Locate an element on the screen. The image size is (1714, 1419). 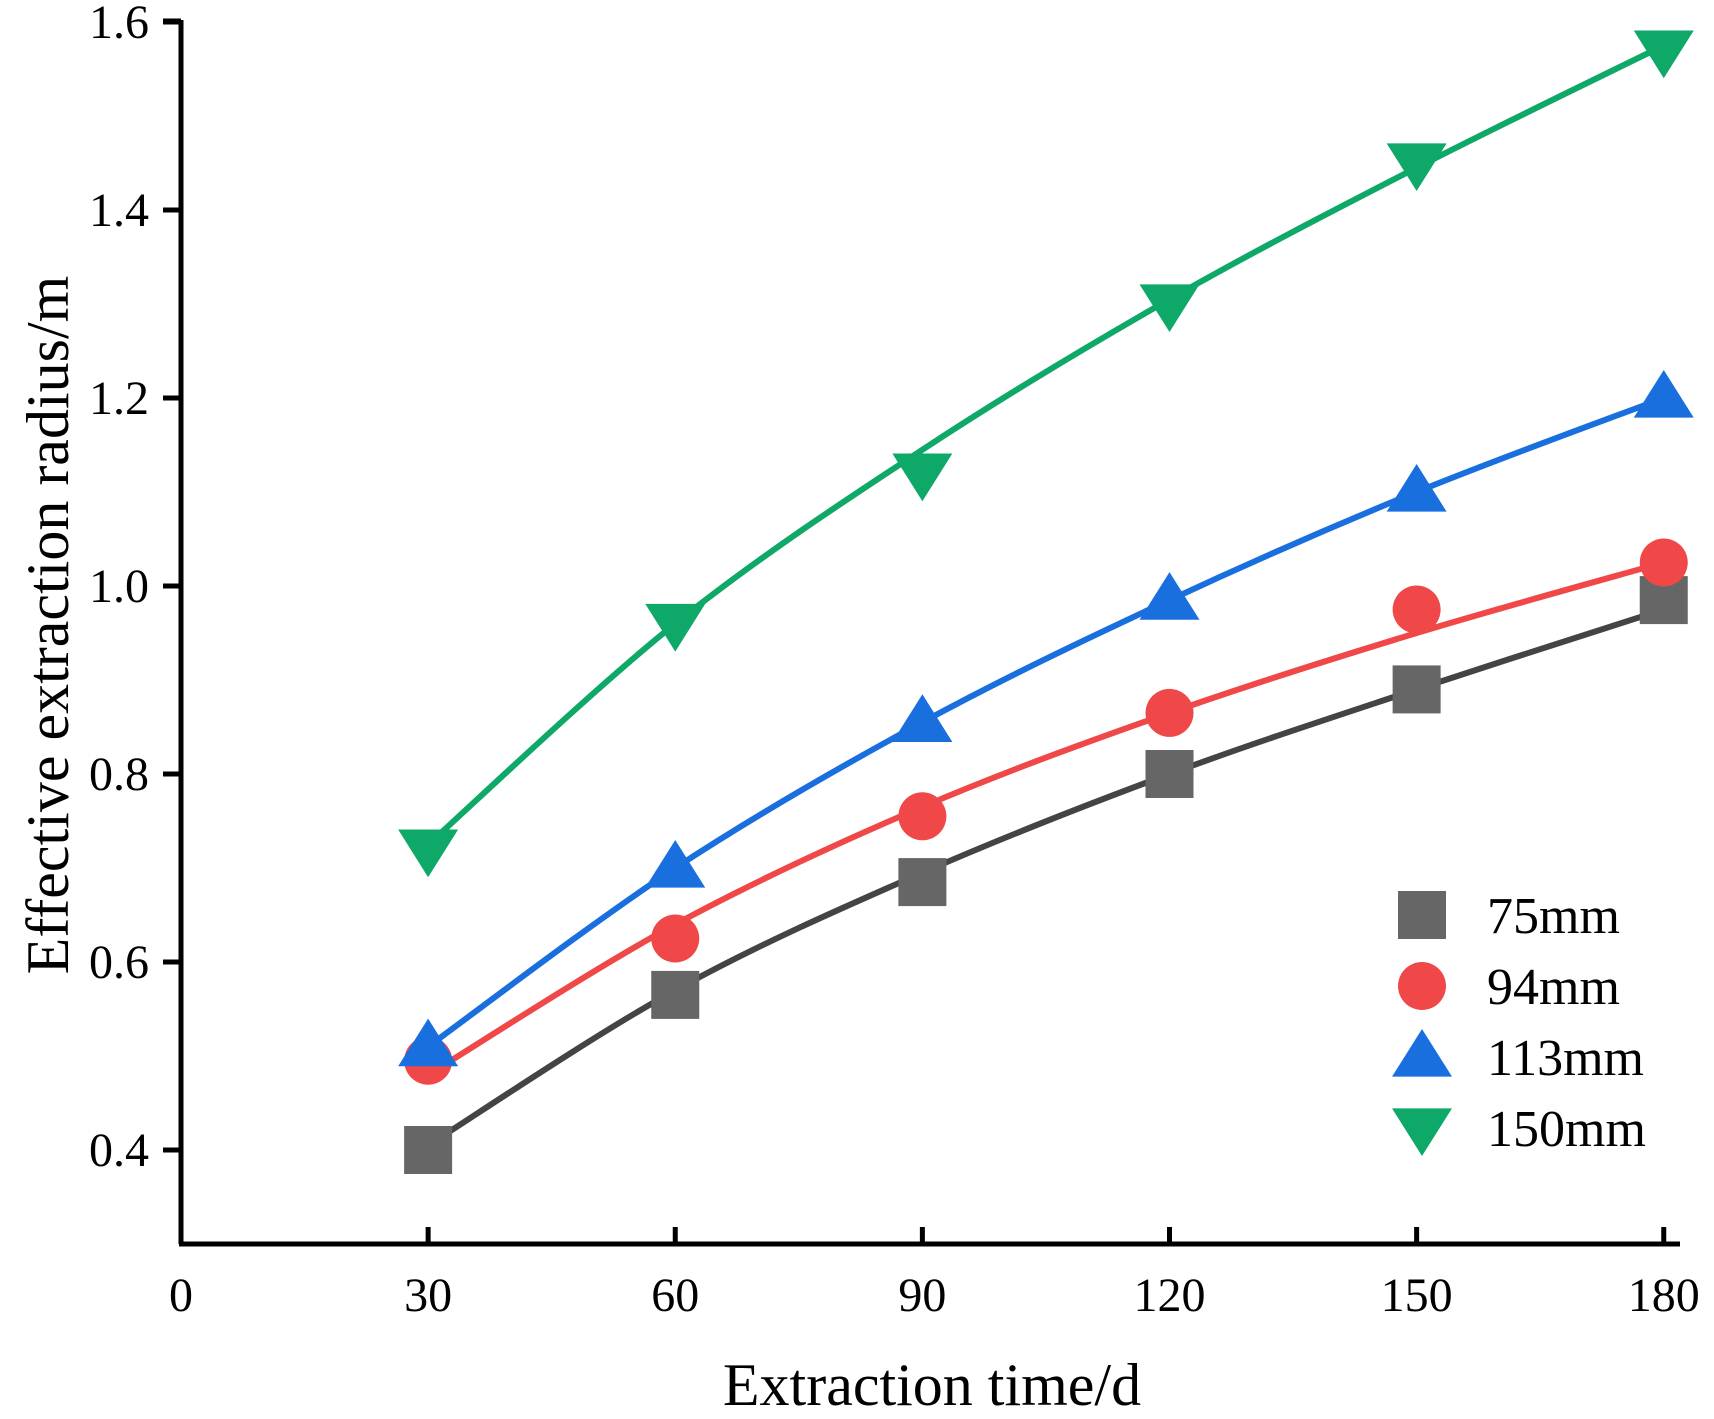
legend-marker-75mm is located at coordinates (1422, 915).